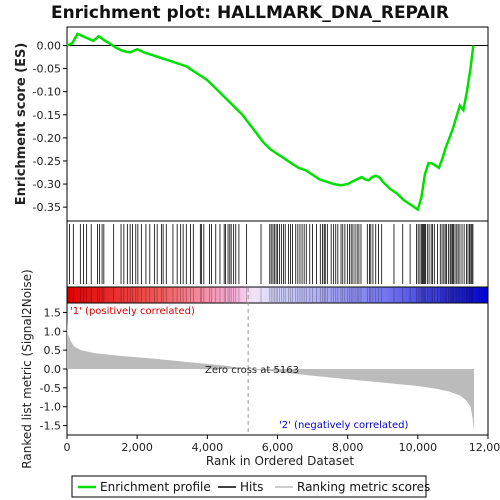 Image resolution: width=500 pixels, height=500 pixels. What do you see at coordinates (348, 447) in the screenshot?
I see `x-tick-label: 8,000` at bounding box center [348, 447].